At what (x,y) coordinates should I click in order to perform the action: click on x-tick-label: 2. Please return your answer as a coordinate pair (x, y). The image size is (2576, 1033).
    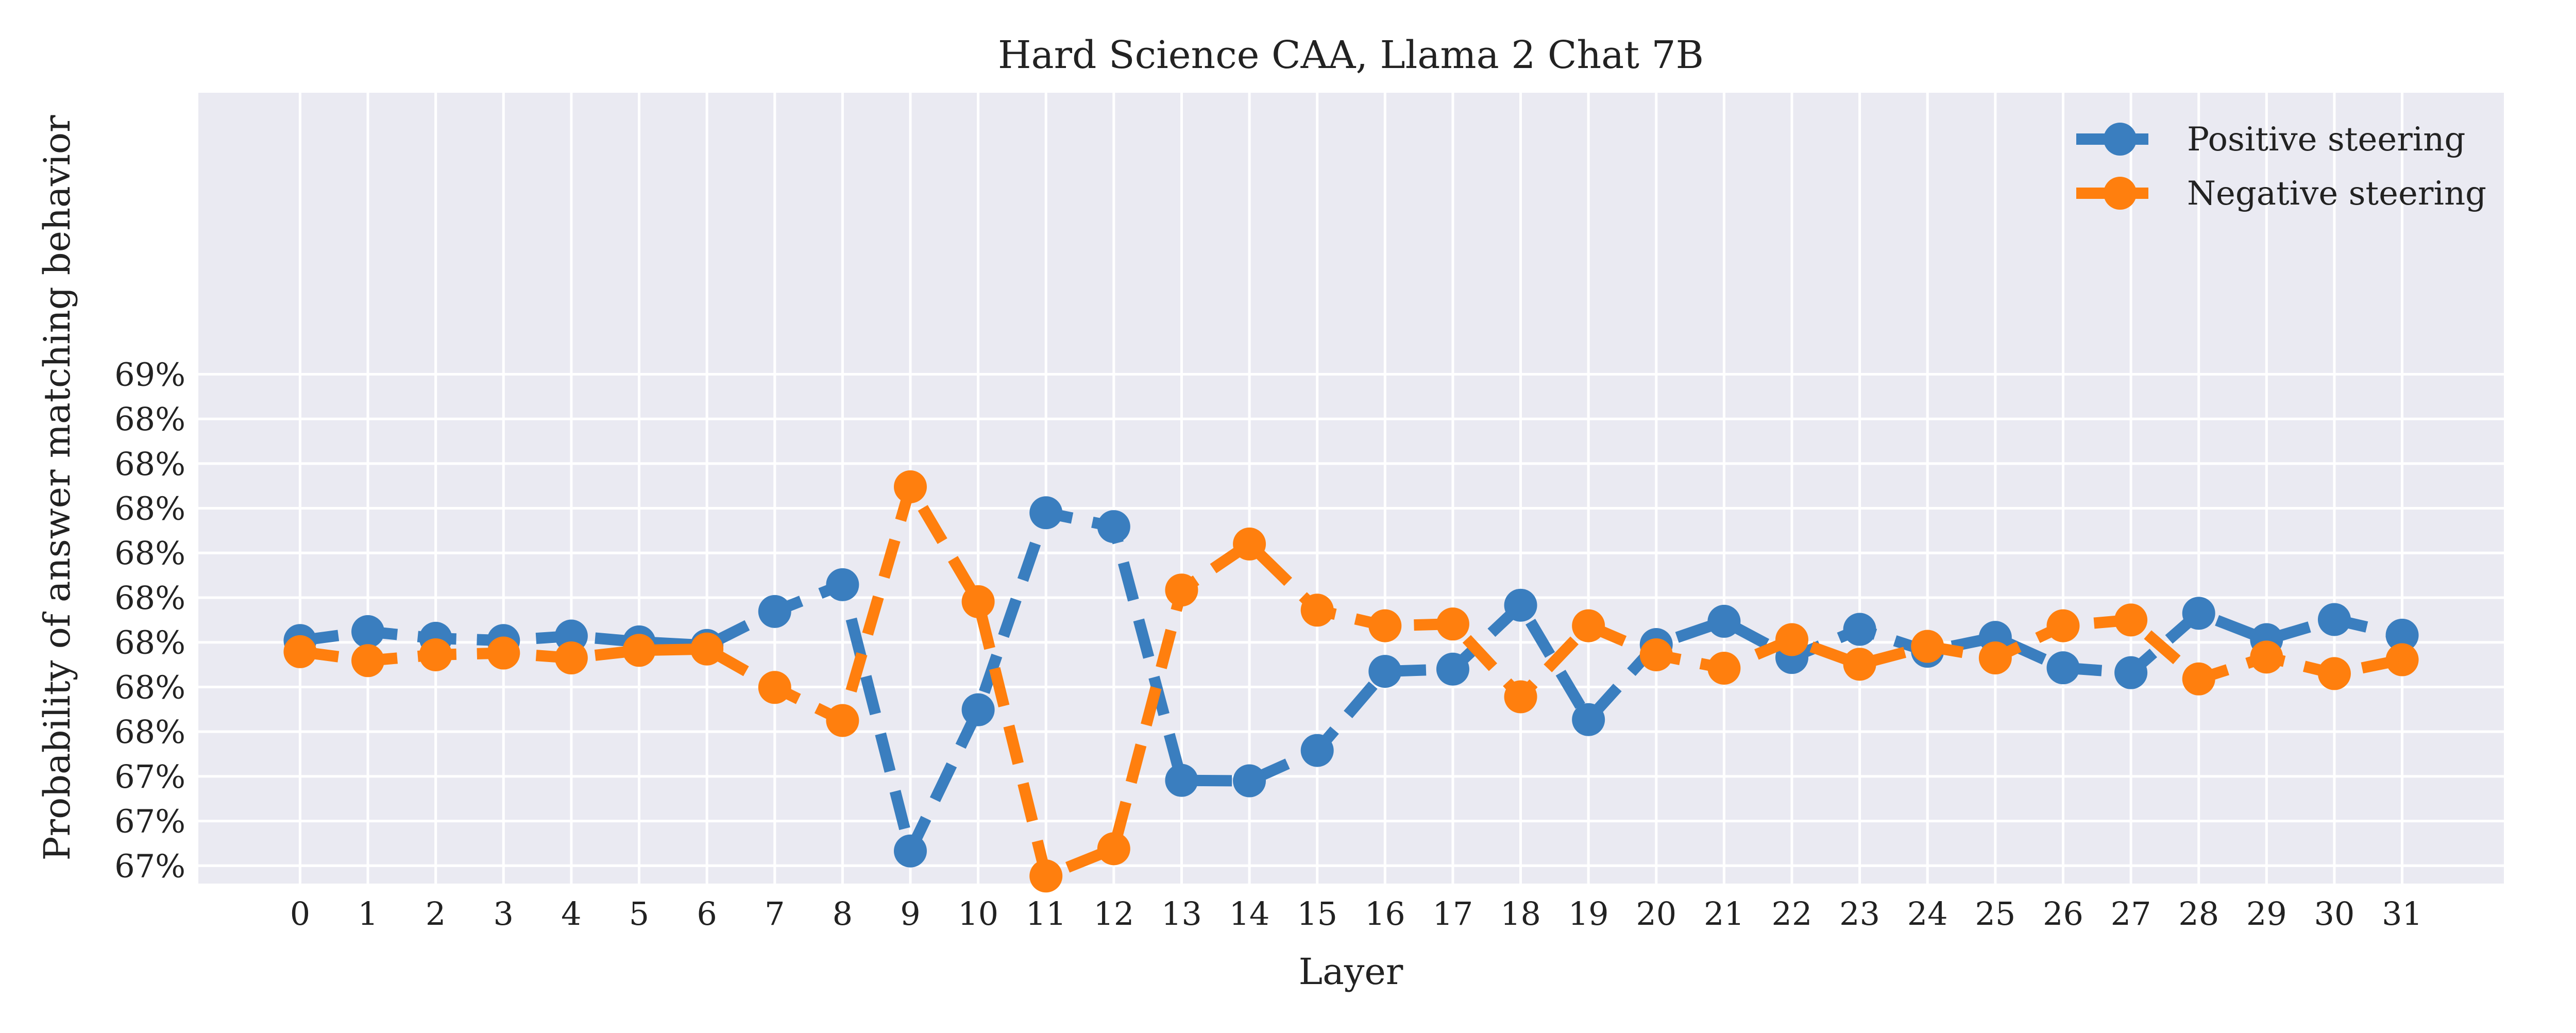
    Looking at the image, I should click on (436, 914).